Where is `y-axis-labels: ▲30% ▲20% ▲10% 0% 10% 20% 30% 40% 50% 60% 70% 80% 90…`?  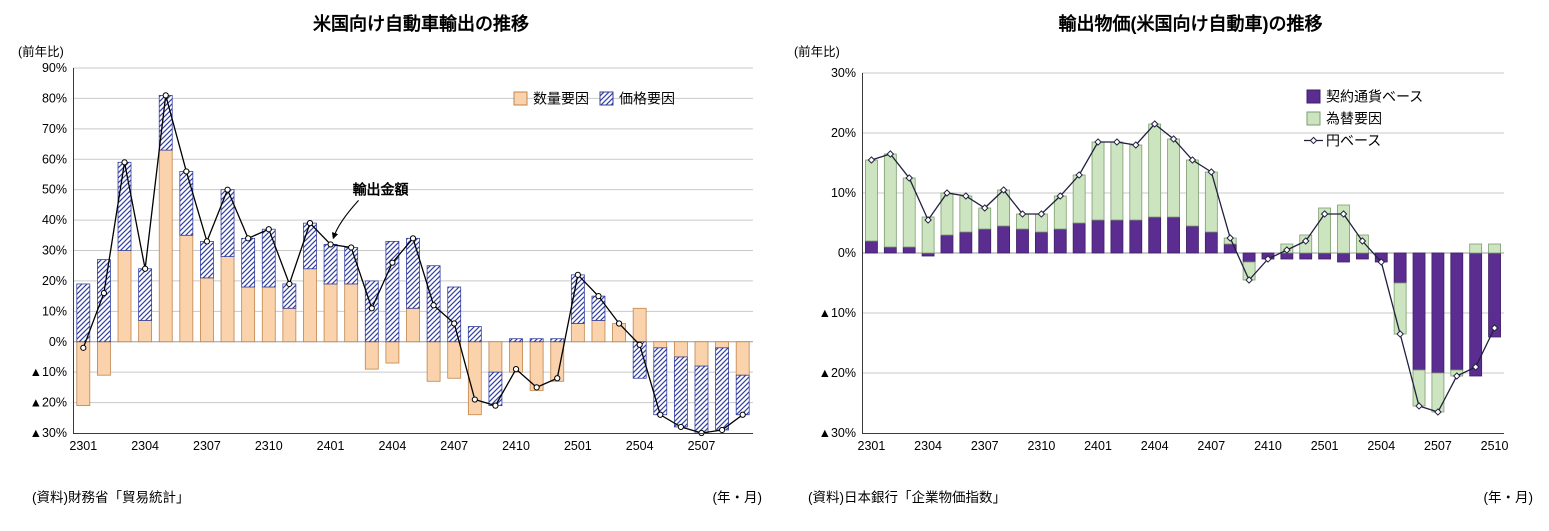
y-axis-labels: ▲30% ▲20% ▲10% 0% 10% 20% 30% 40% 50% 60% 70% 80% 90… is located at coordinates (48, 250).